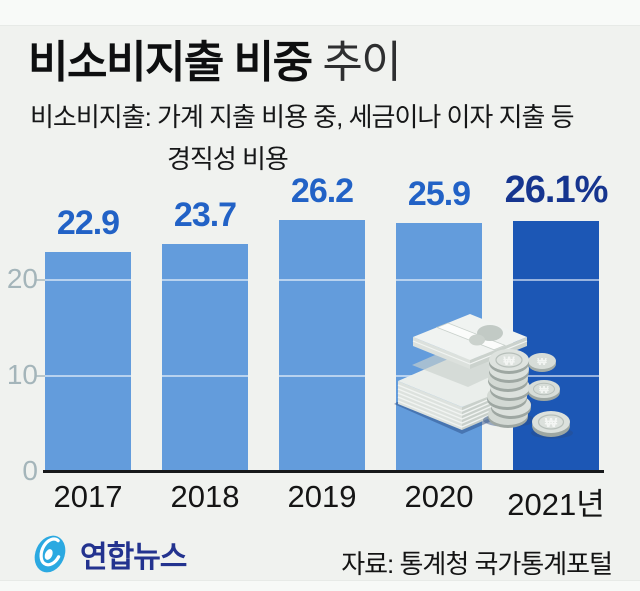  I want to click on subtitle-line-2: 경직성 비용, so click(228, 159).